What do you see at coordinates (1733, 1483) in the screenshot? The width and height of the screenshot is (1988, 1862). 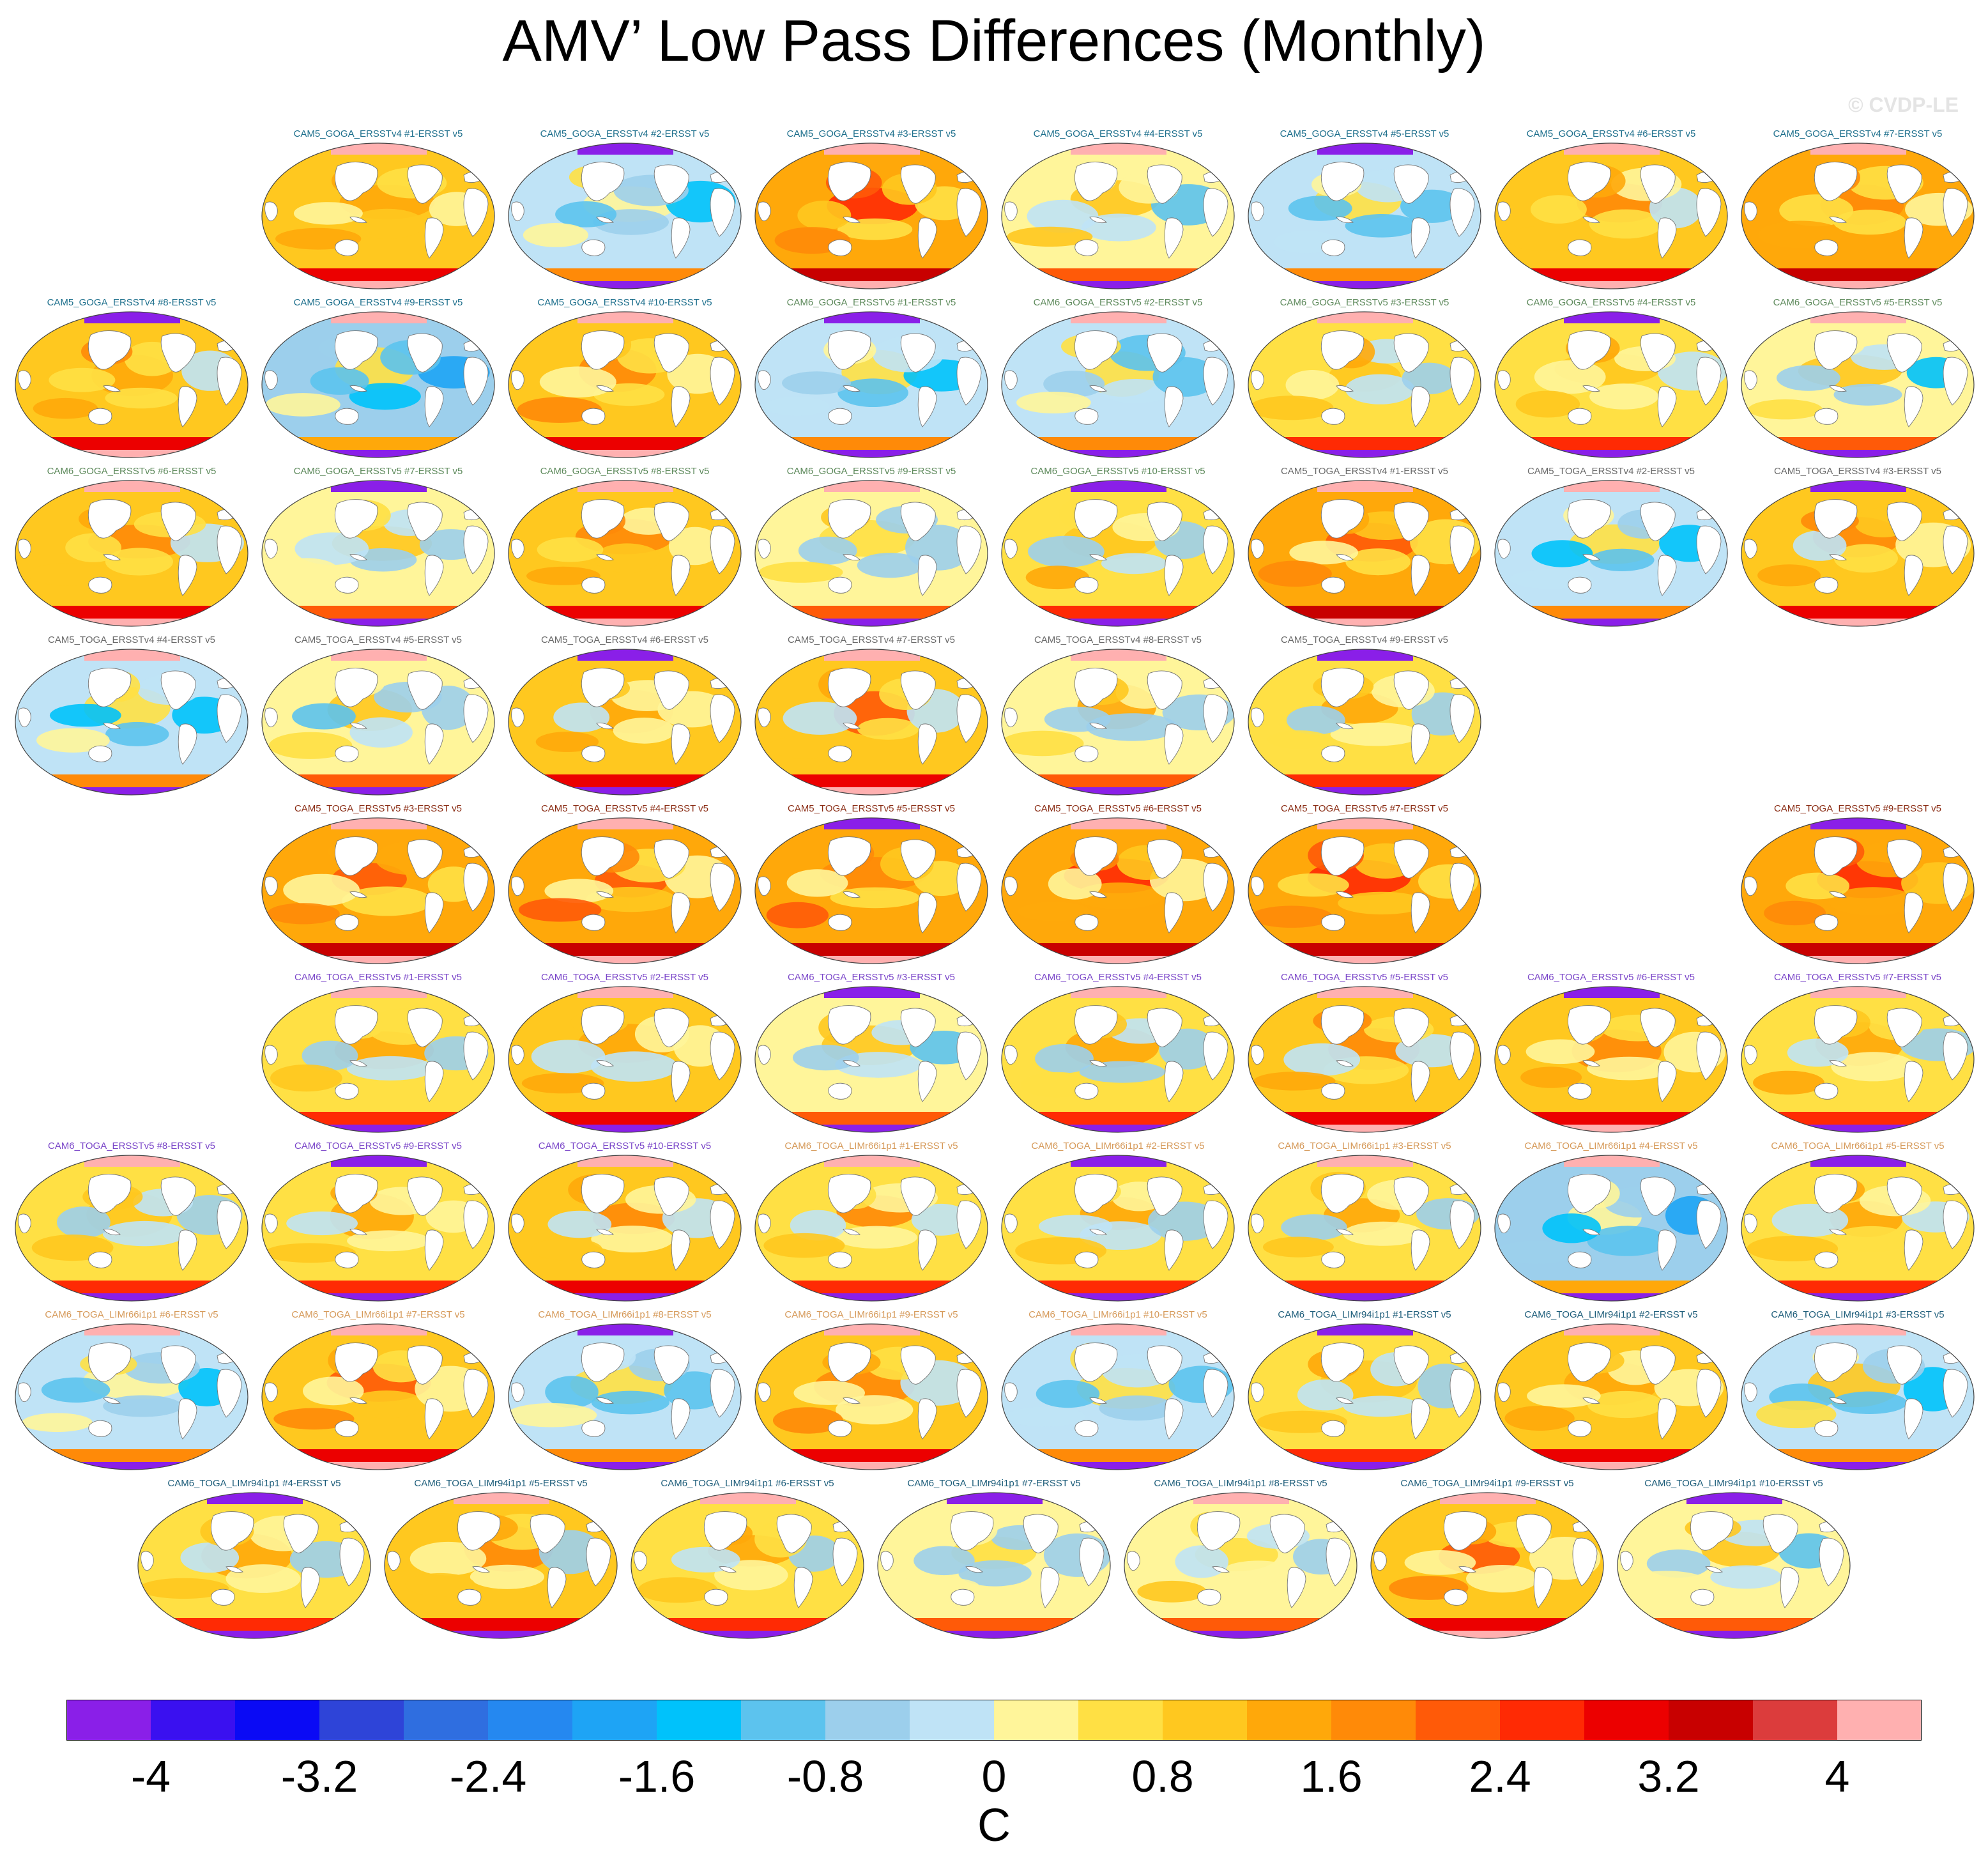 I see `map-panel-title: CAM6_TOGA_LIMr94i1p1 #10-ERSST v5` at bounding box center [1733, 1483].